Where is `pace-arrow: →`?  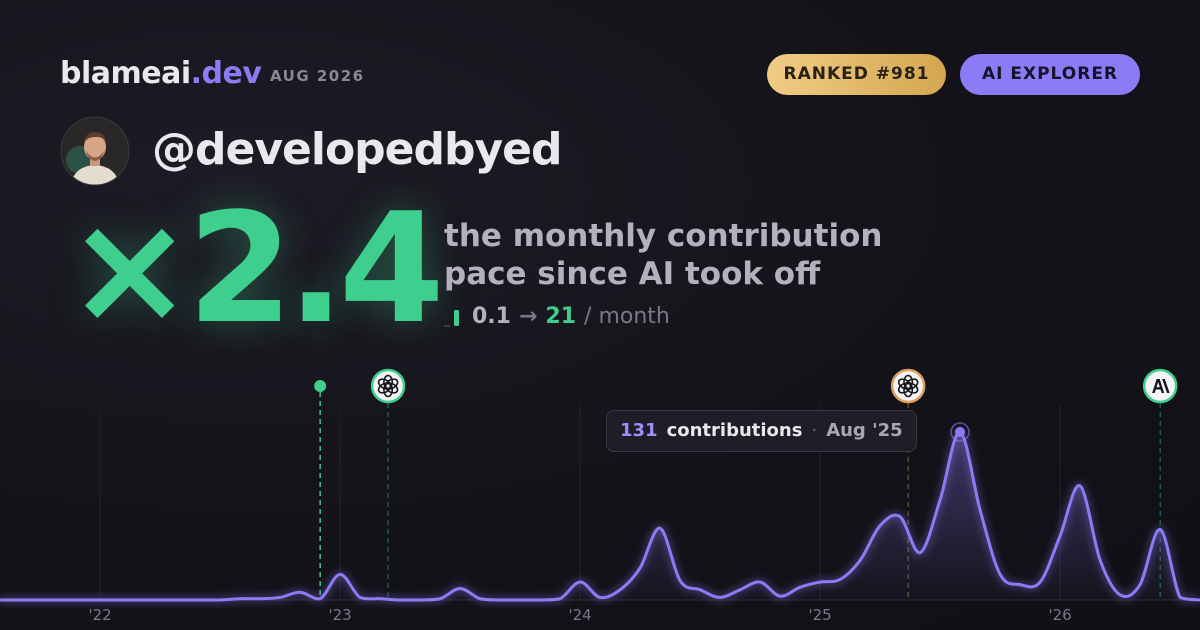 pace-arrow: → is located at coordinates (528, 316).